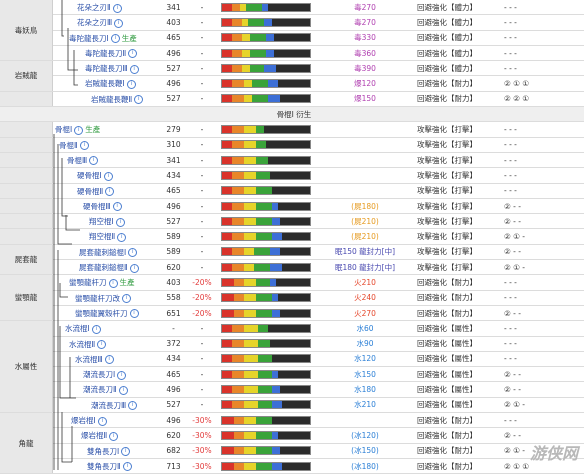 This screenshot has width=584, height=474. What do you see at coordinates (103, 38) in the screenshot?
I see `weapon-name: 毒陀龍長刀Ⅰ i 生產` at bounding box center [103, 38].